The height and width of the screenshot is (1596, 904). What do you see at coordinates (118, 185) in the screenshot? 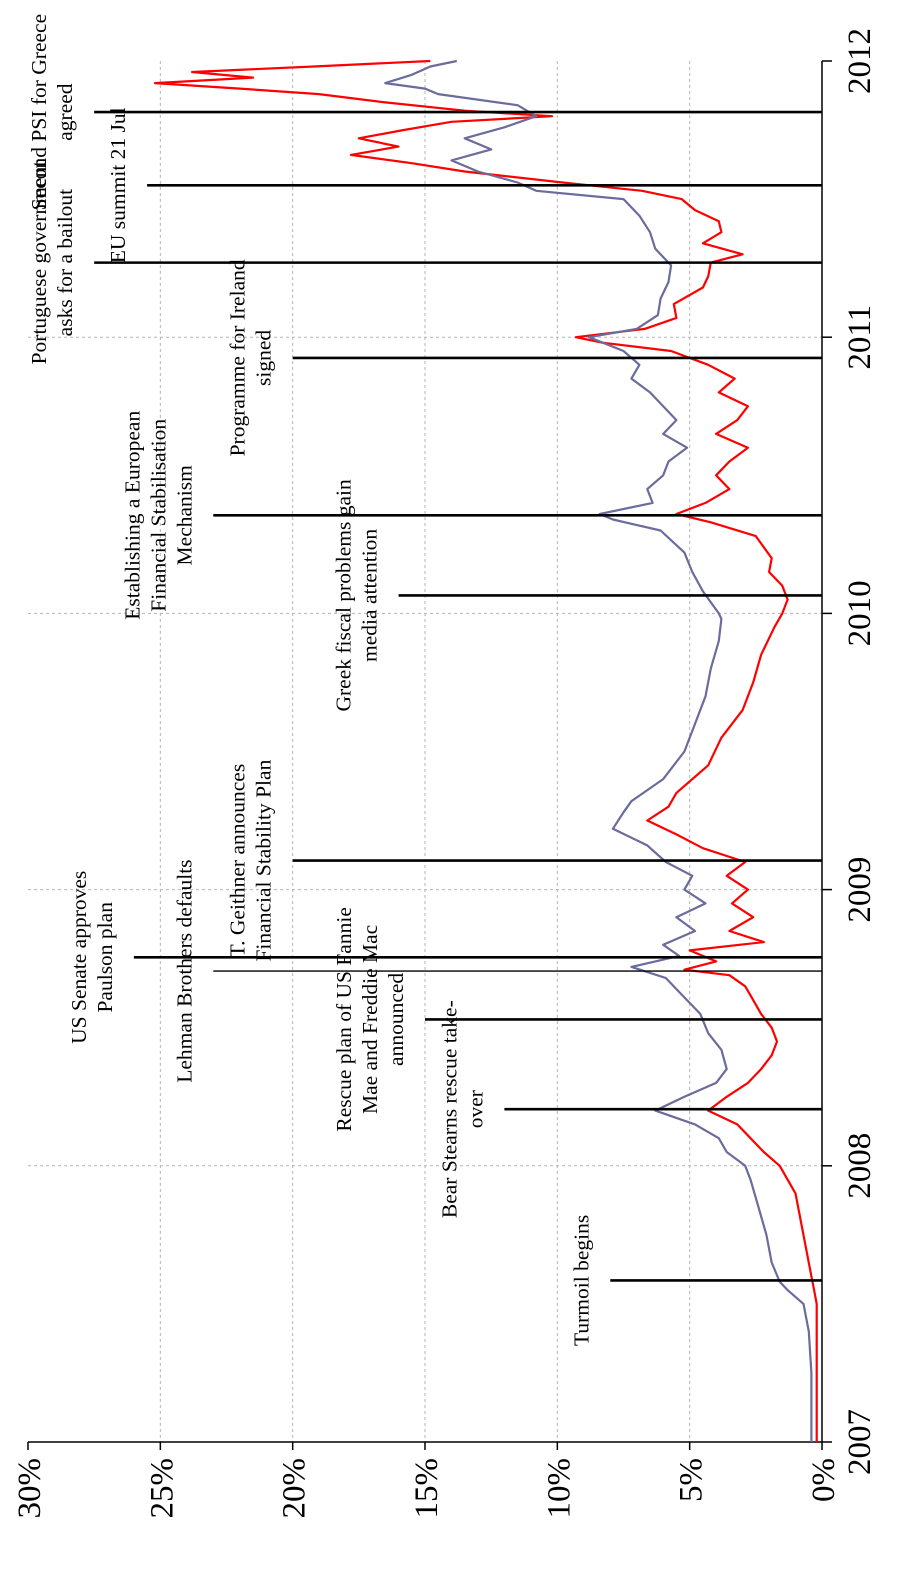
I see `event-label: EU summit 21 Jul` at bounding box center [118, 185].